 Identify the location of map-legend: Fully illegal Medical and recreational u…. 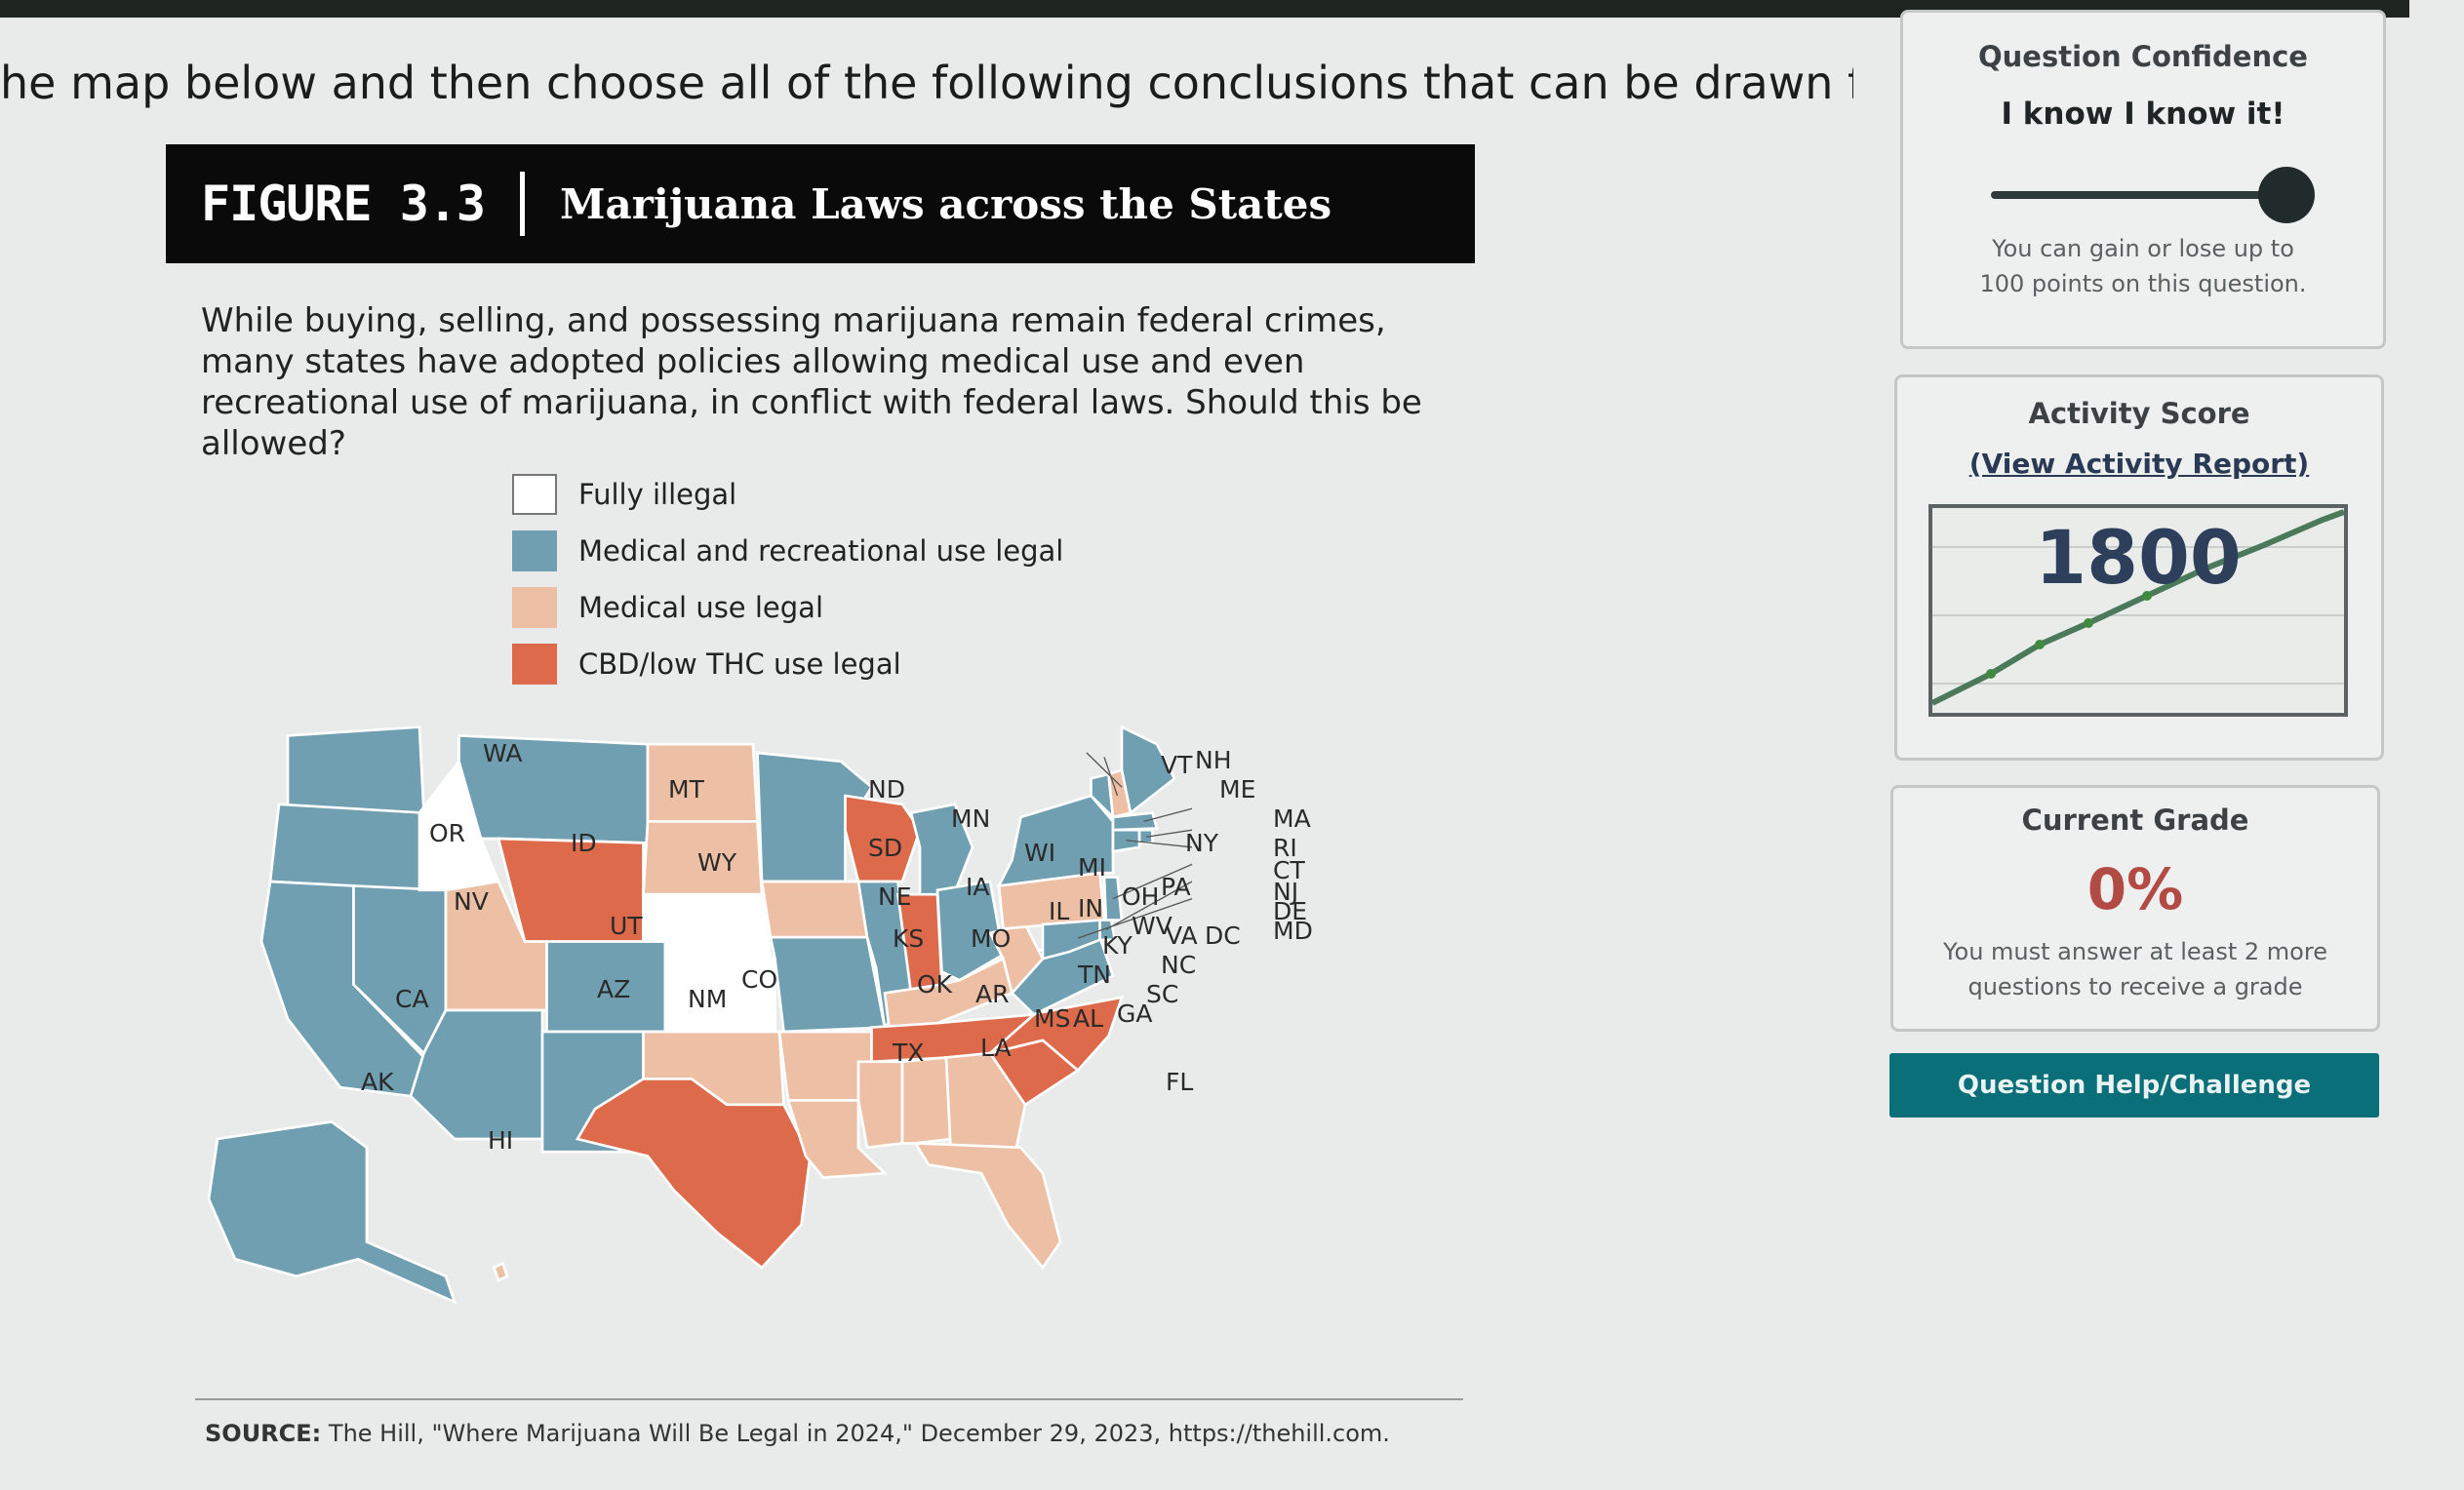
(787, 579).